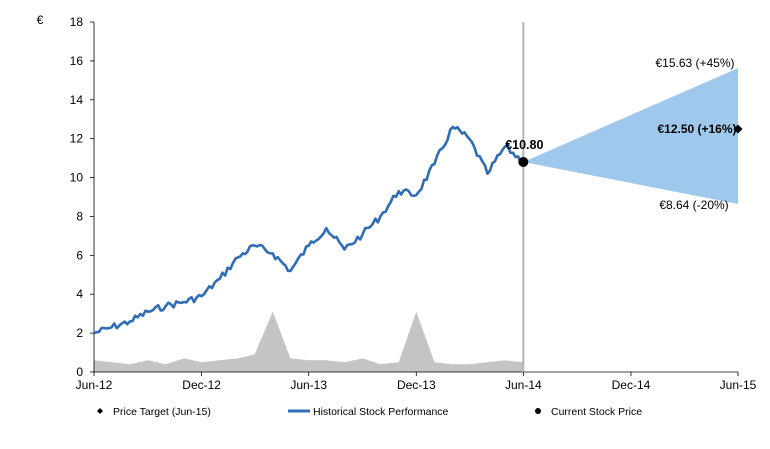  What do you see at coordinates (79, 216) in the screenshot?
I see `y-tick-label: 8` at bounding box center [79, 216].